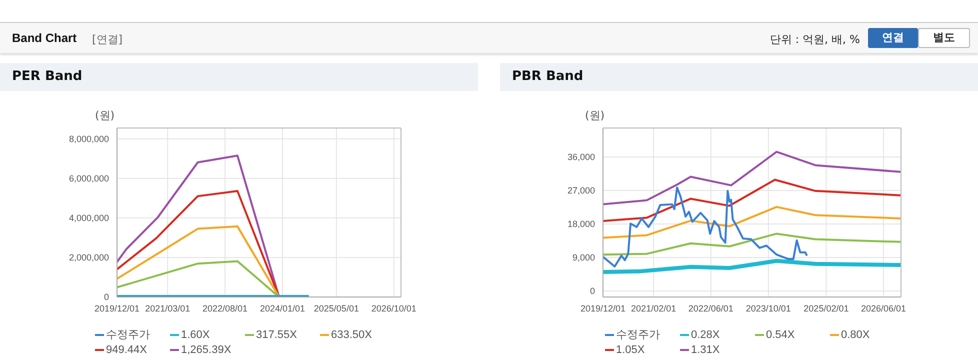 The width and height of the screenshot is (978, 361). What do you see at coordinates (705, 334) in the screenshot?
I see `legend-label: 0.28X` at bounding box center [705, 334].